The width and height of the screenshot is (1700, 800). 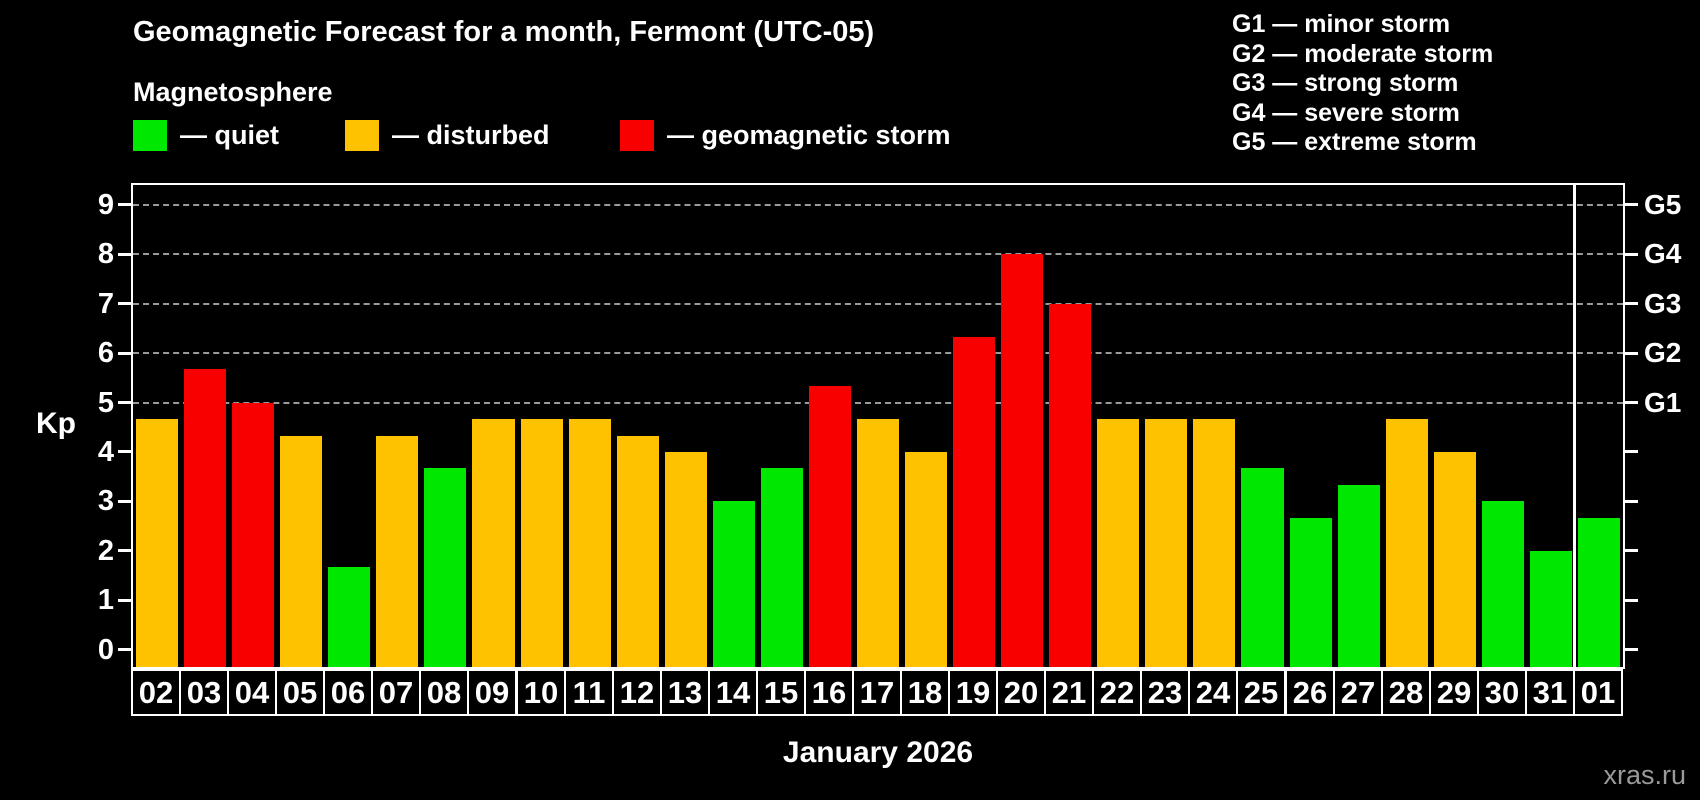 I want to click on day-label-14: 14, so click(x=733, y=692).